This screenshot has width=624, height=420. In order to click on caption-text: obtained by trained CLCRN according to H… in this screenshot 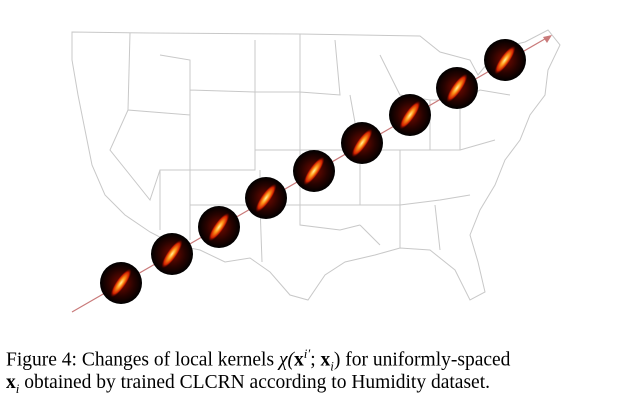, I will do `click(254, 382)`.